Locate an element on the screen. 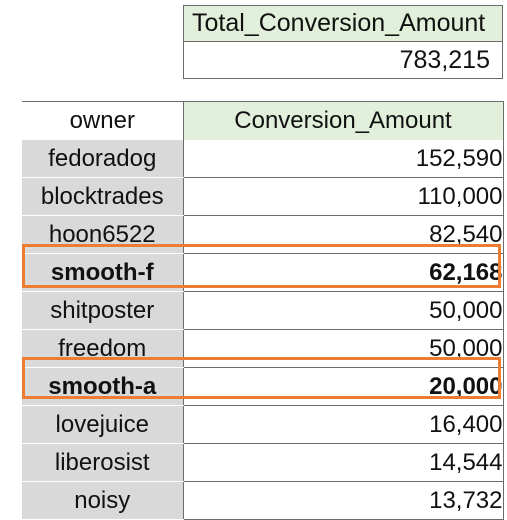 Image resolution: width=507 pixels, height=520 pixels. owner-cell: smooth-f is located at coordinates (103, 272).